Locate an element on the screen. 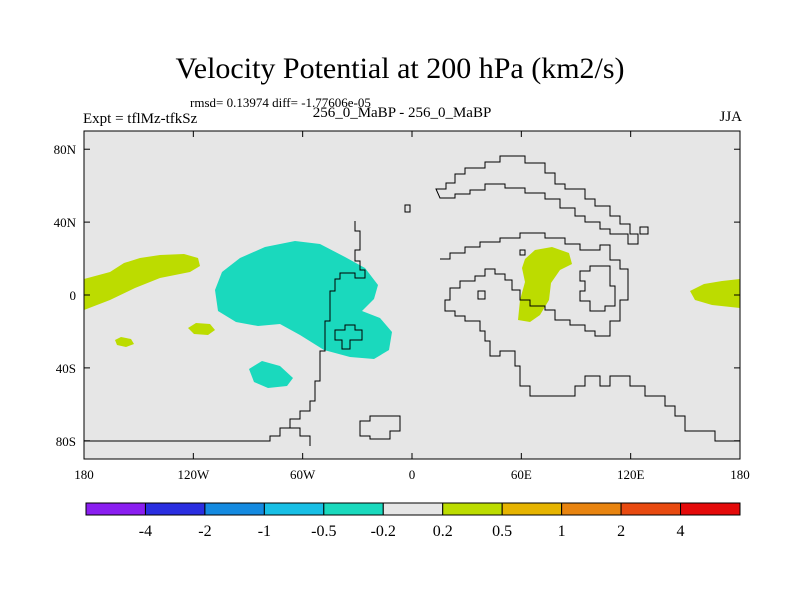  negative-anomaly-southeast-pacific is located at coordinates (271, 374).